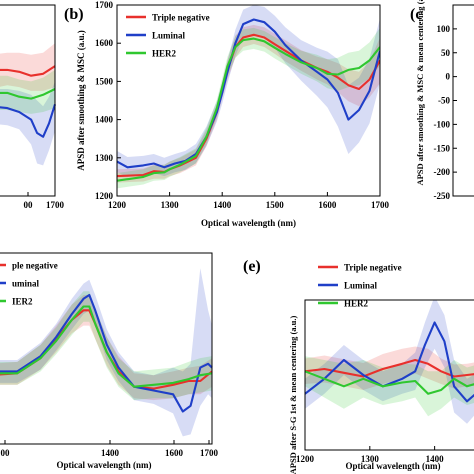  I want to click on panel-label: (e), so click(252, 266).